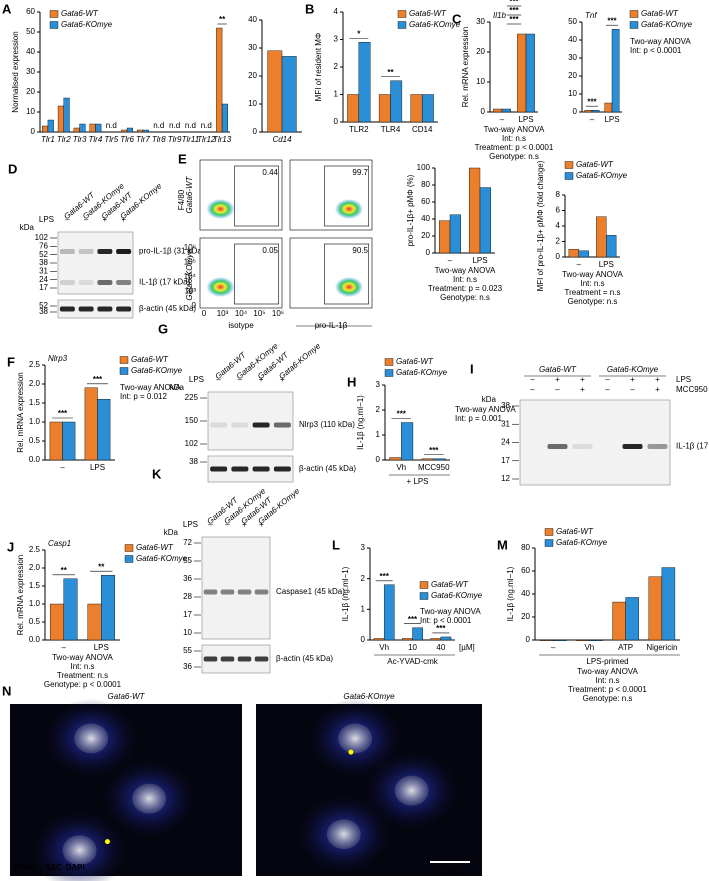 The width and height of the screenshot is (709, 881). I want to click on kda-label: kDa, so click(27, 227).